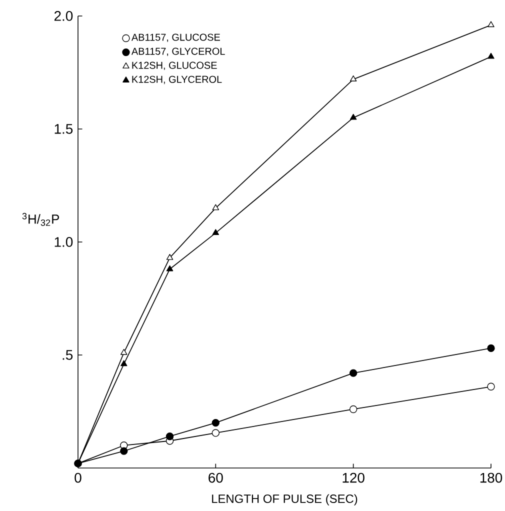 Image resolution: width=505 pixels, height=511 pixels. What do you see at coordinates (491, 477) in the screenshot?
I see `x-tick-label: 180` at bounding box center [491, 477].